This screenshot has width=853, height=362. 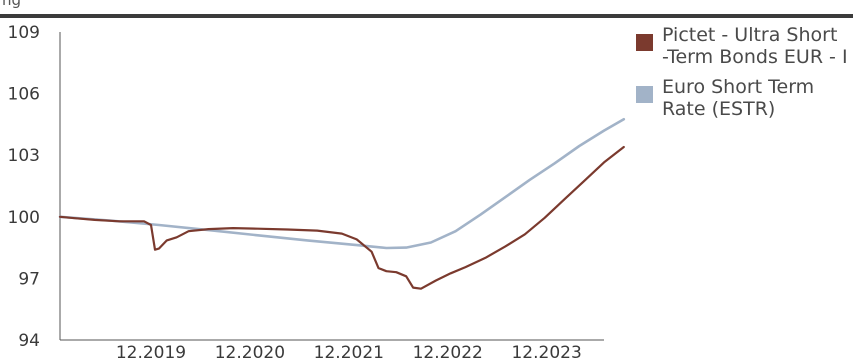 What do you see at coordinates (448, 352) in the screenshot?
I see `x-tick-label: 12.2022` at bounding box center [448, 352].